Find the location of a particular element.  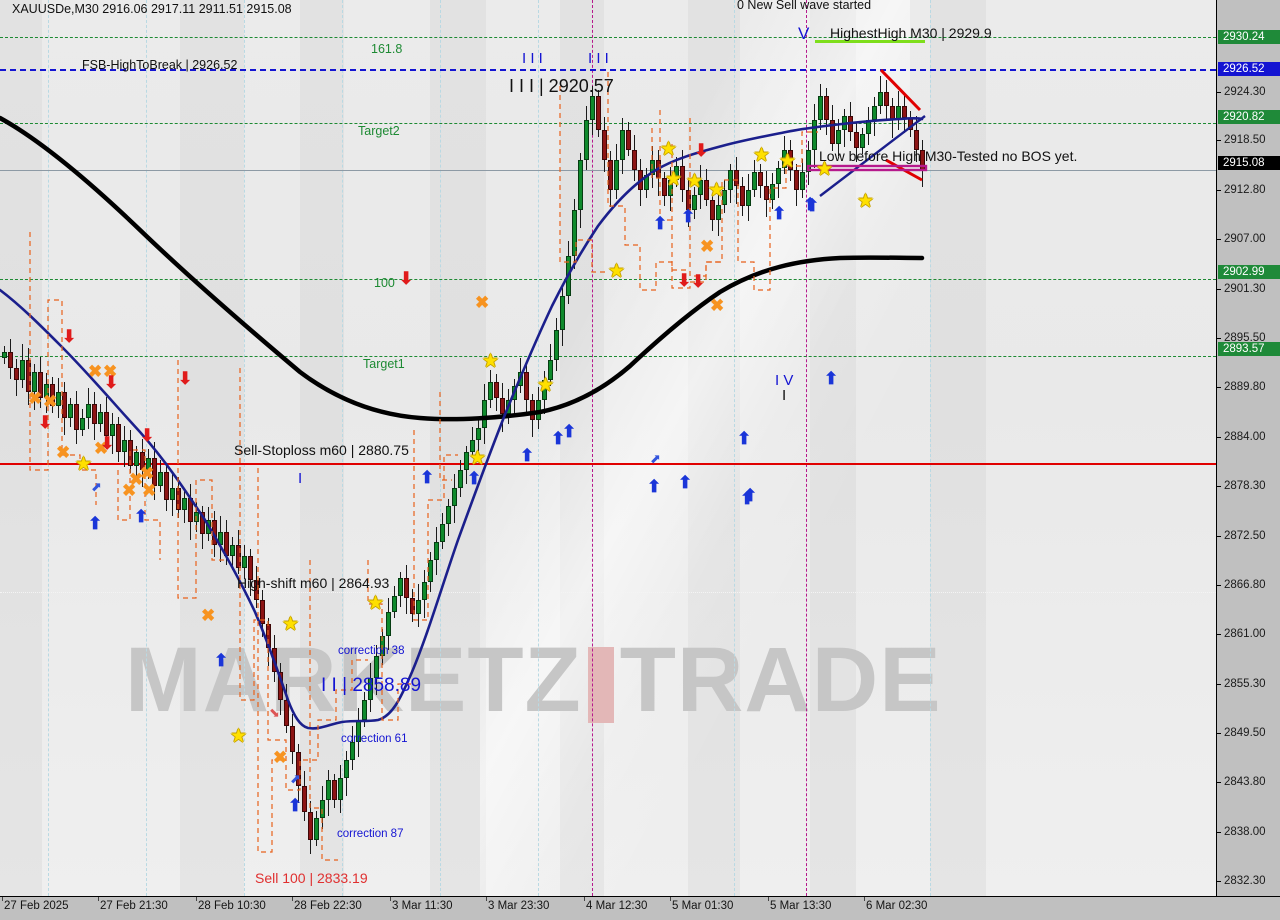

target2-line is located at coordinates (608, 123).